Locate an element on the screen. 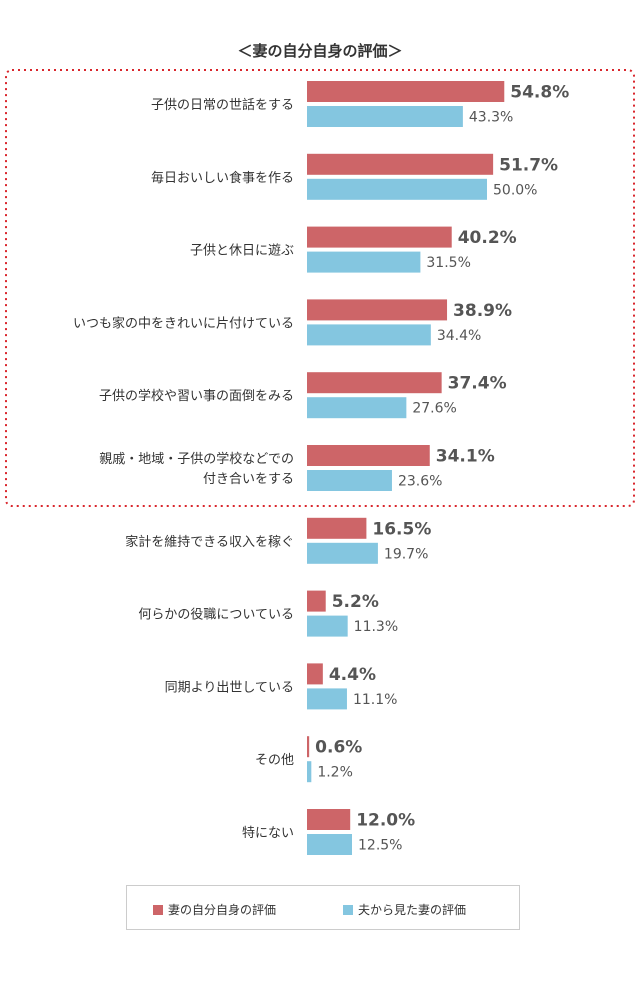 This screenshot has width=640, height=993. value-label-self: 51.7% is located at coordinates (528, 165).